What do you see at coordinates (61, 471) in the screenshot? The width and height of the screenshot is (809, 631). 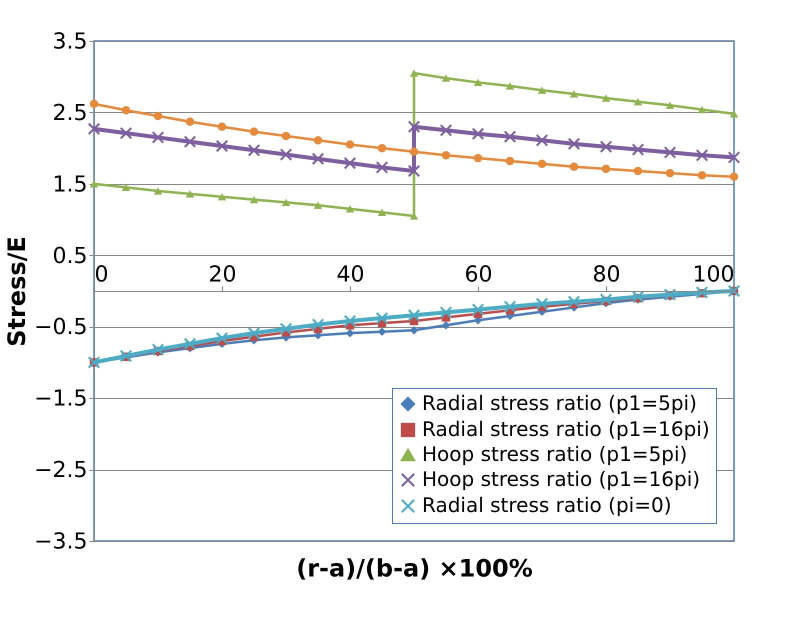 I see `y-tick-label: −2.5` at bounding box center [61, 471].